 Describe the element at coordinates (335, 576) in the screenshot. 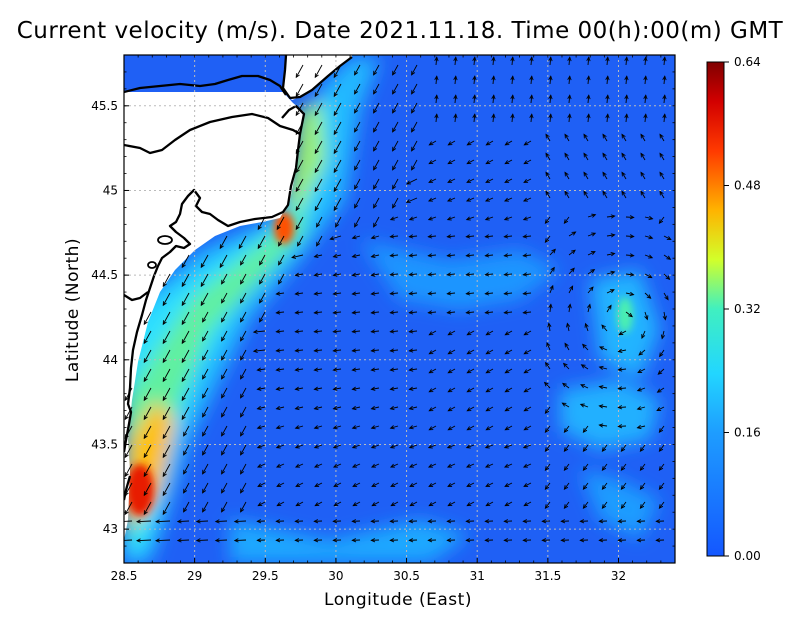

I see `x-tick-label: 30` at that location.